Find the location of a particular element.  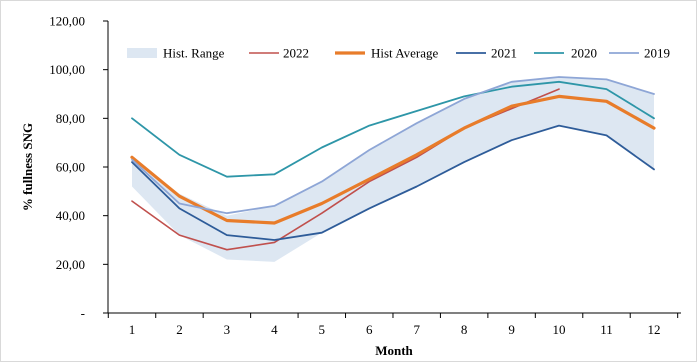

legend-item-2022: 2022 is located at coordinates (279, 53).